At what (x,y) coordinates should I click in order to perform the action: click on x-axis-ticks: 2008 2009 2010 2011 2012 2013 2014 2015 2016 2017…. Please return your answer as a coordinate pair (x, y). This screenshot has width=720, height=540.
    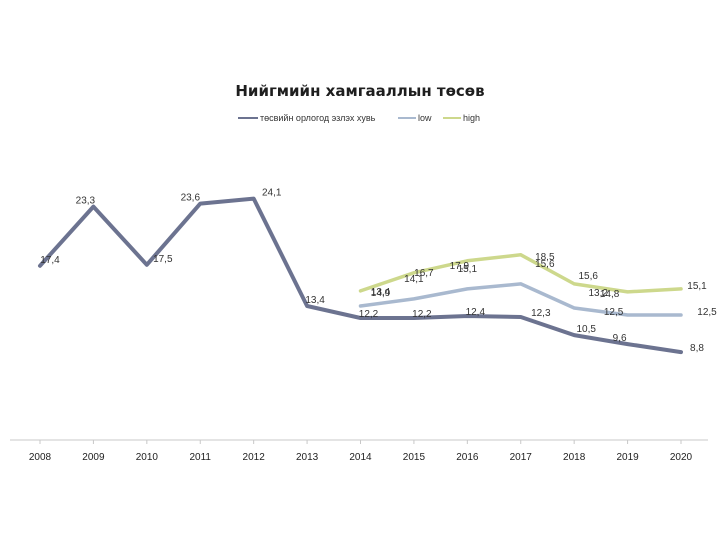
    Looking at the image, I should click on (361, 451).